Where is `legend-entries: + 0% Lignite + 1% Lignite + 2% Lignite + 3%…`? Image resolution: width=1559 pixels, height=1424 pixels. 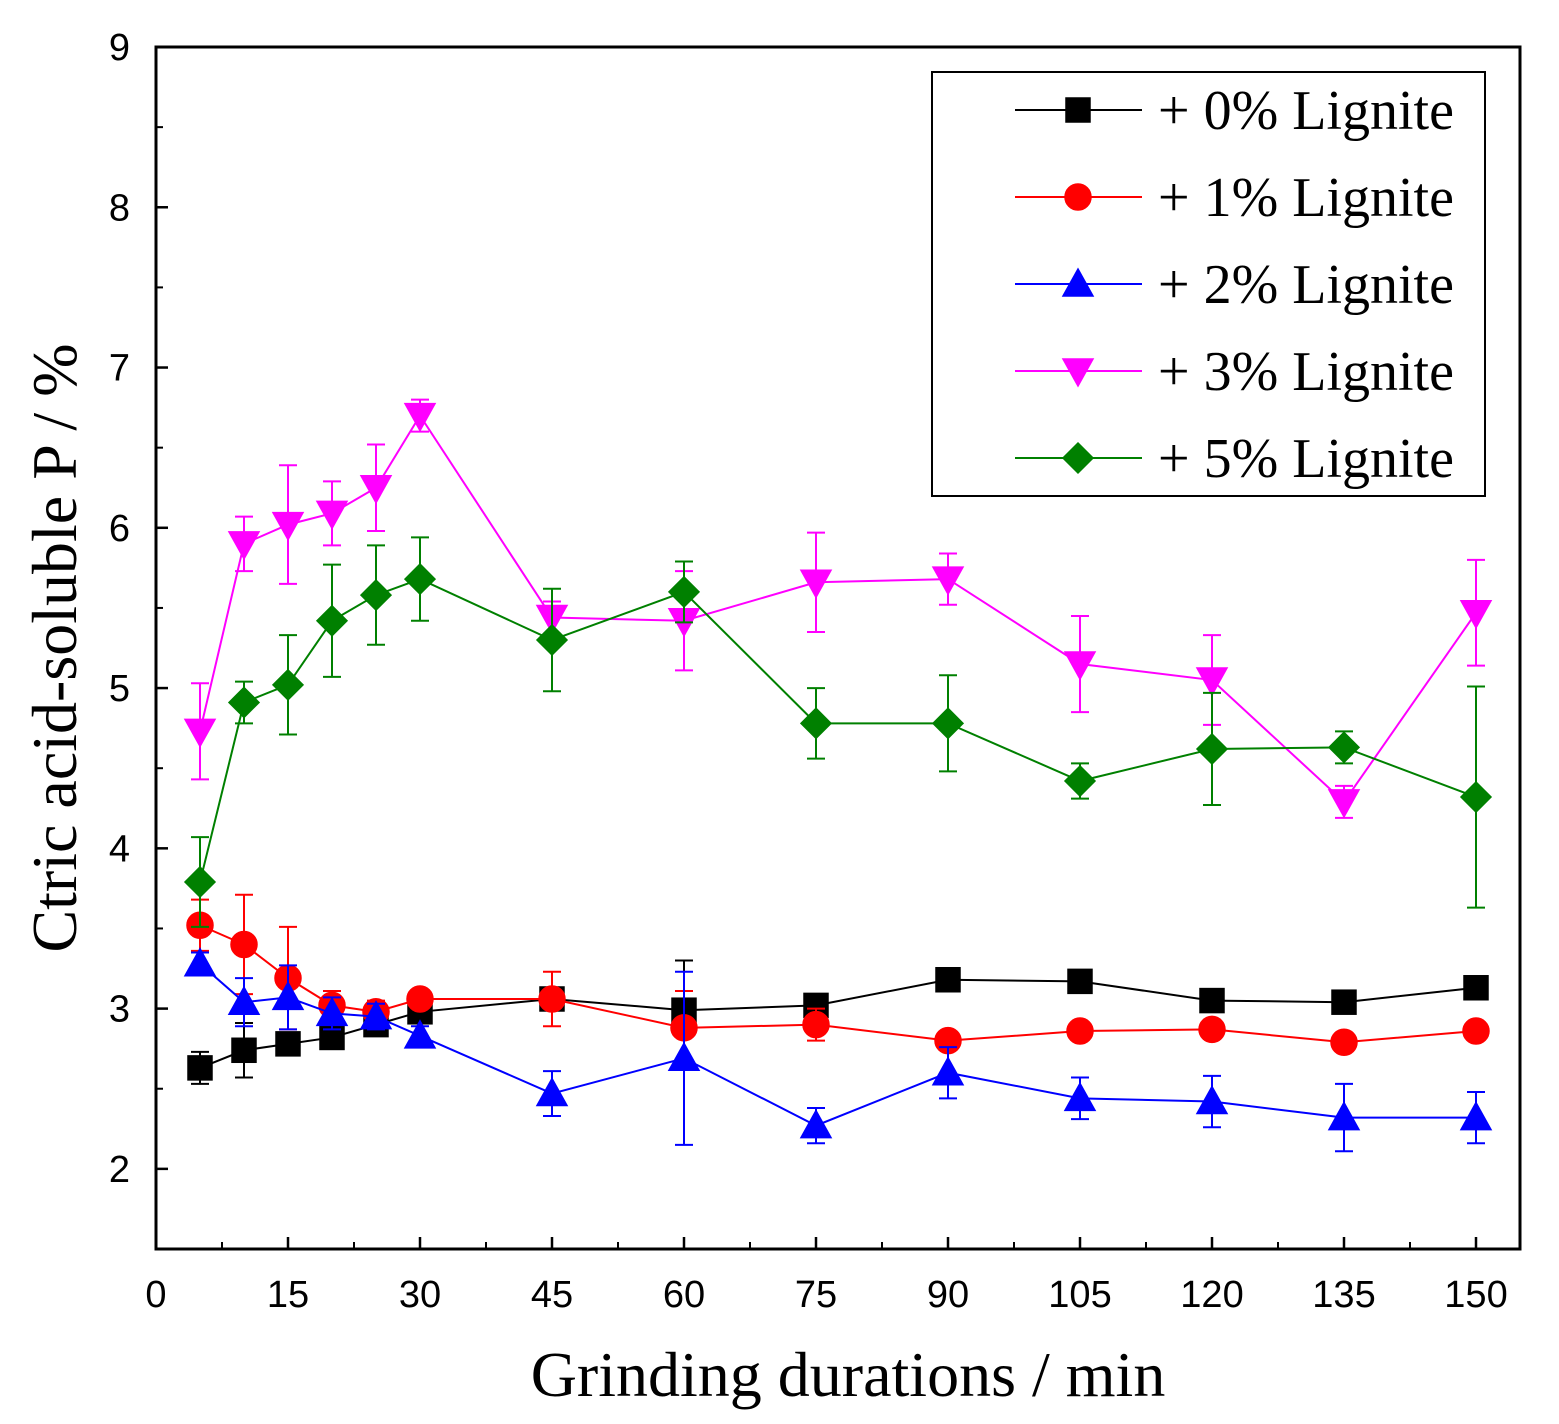
legend-entries: + 0% Lignite + 1% Lignite + 2% Lignite + 3%… is located at coordinates (1234, 285).